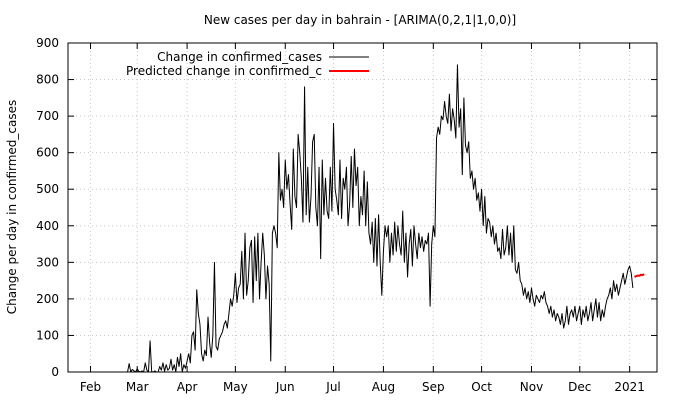  Describe the element at coordinates (47, 189) in the screenshot. I see `y-tick-label: 500` at that location.